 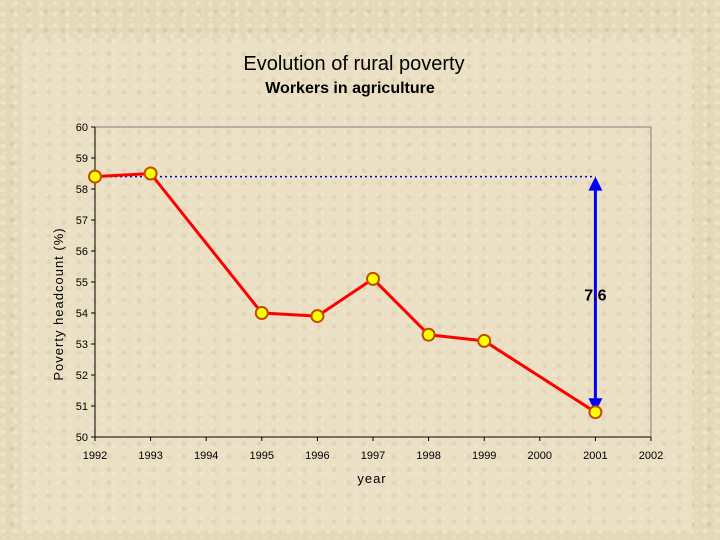 What do you see at coordinates (428, 456) in the screenshot?
I see `x-tick-label: 1998` at bounding box center [428, 456].